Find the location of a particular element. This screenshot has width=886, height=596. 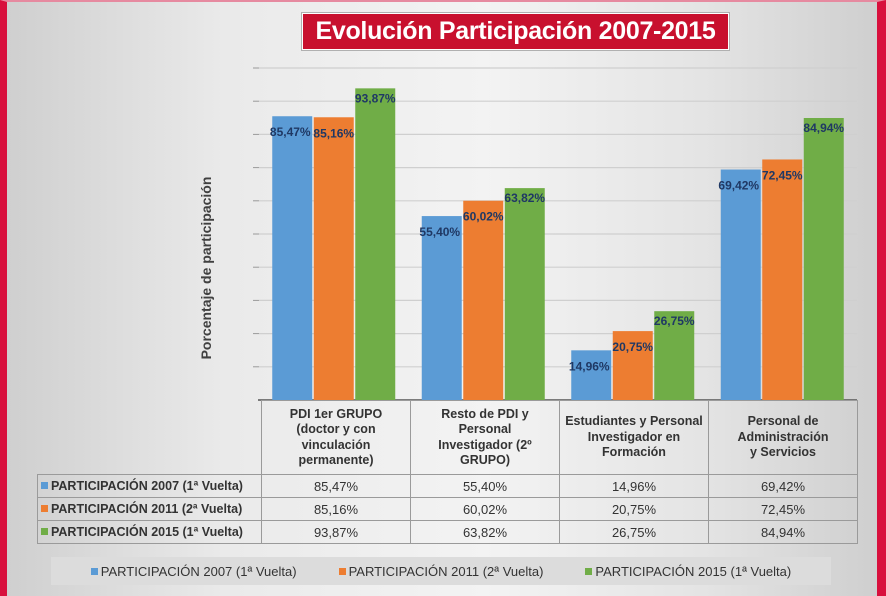

data-cell: 72,45% is located at coordinates (783, 509).